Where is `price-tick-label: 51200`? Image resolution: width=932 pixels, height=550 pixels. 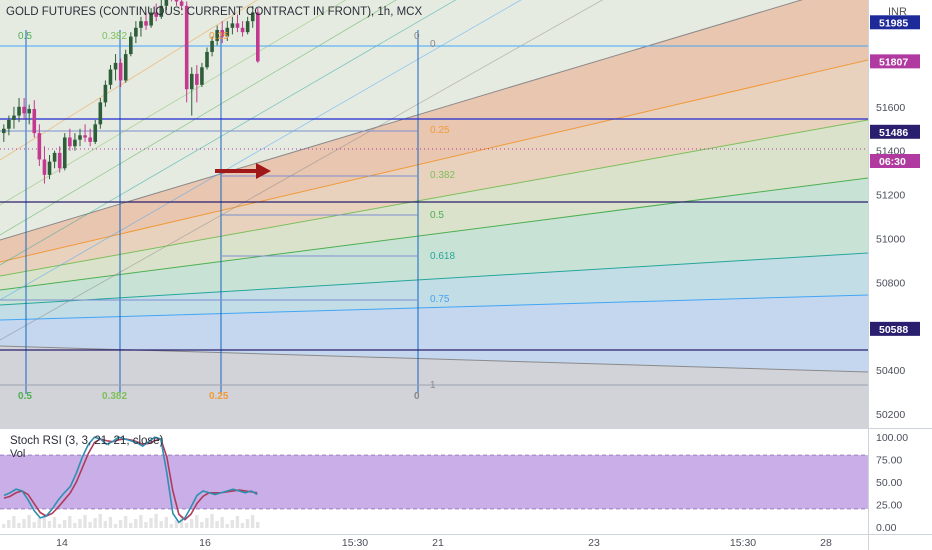
price-tick-label: 51200 is located at coordinates (890, 196).